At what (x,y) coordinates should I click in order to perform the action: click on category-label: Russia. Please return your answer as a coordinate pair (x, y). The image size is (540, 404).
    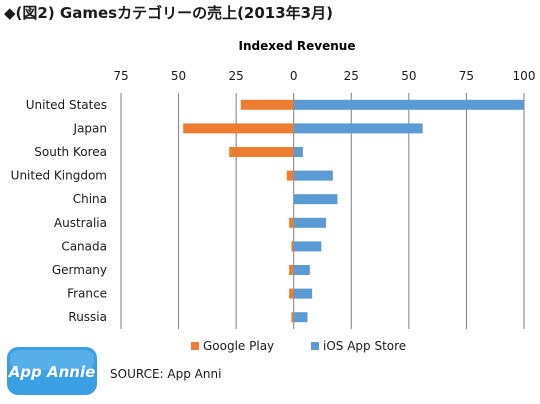
    Looking at the image, I should click on (87, 317).